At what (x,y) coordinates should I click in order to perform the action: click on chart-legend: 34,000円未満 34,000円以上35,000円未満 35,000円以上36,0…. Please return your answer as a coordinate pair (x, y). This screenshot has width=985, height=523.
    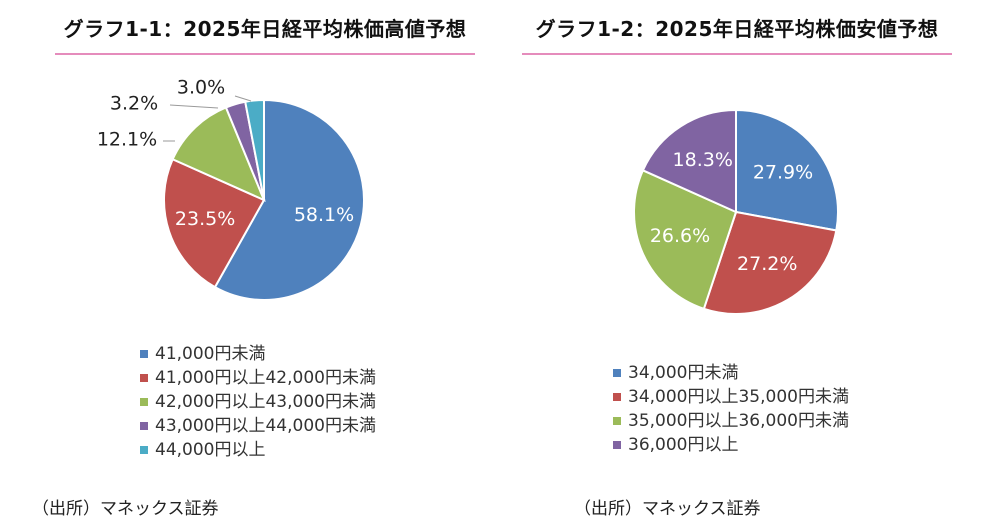
    Looking at the image, I should click on (731, 409).